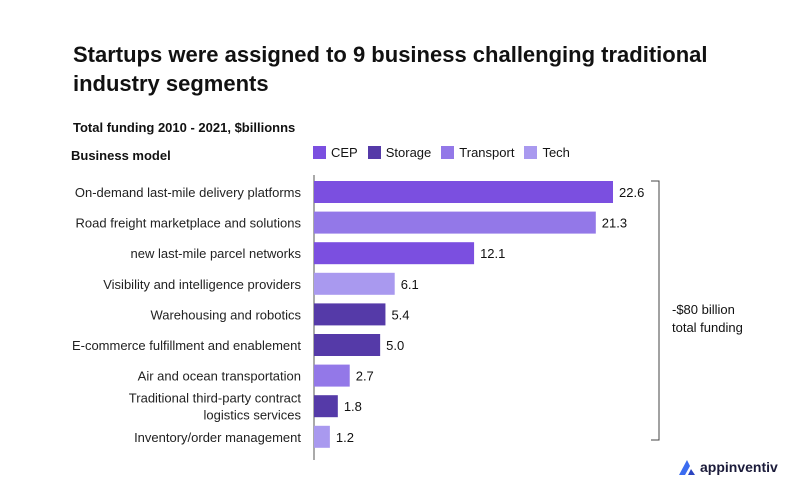 This screenshot has height=501, width=801. What do you see at coordinates (655, 310) in the screenshot?
I see `total-bracket` at bounding box center [655, 310].